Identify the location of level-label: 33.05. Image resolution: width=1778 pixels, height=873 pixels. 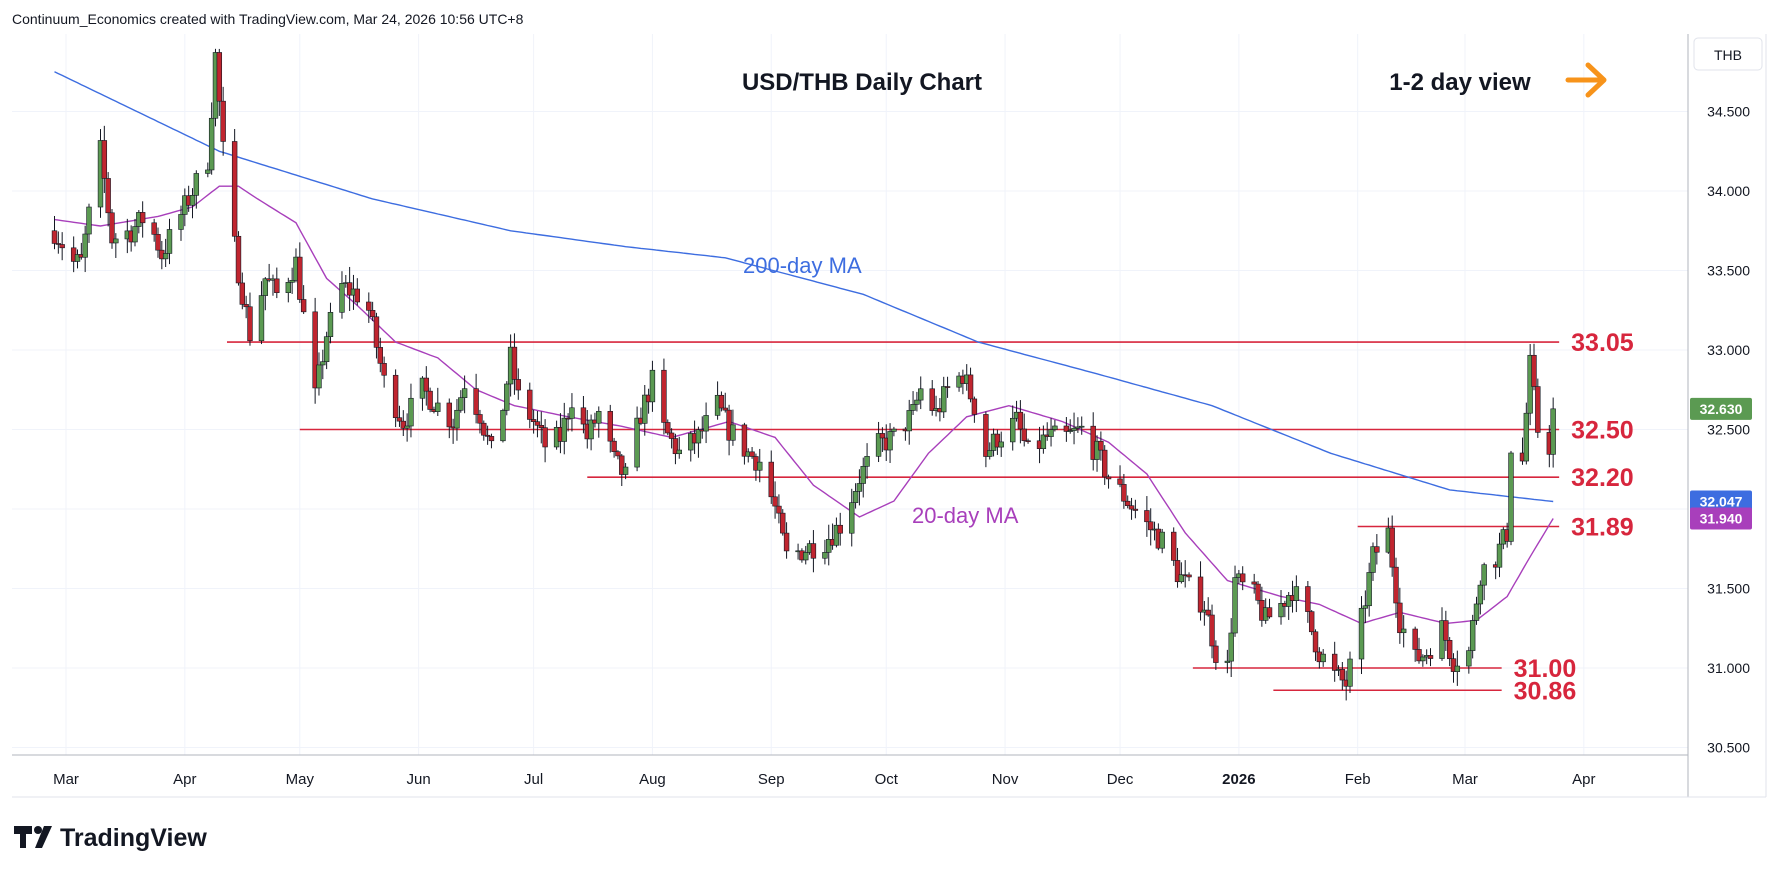
(1602, 343).